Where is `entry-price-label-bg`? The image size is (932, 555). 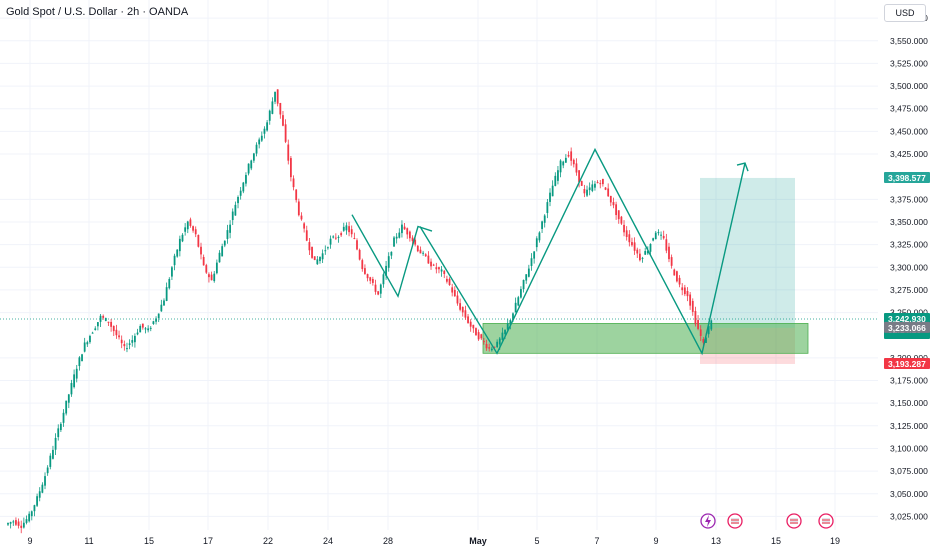
entry-price-label-bg is located at coordinates (907, 327).